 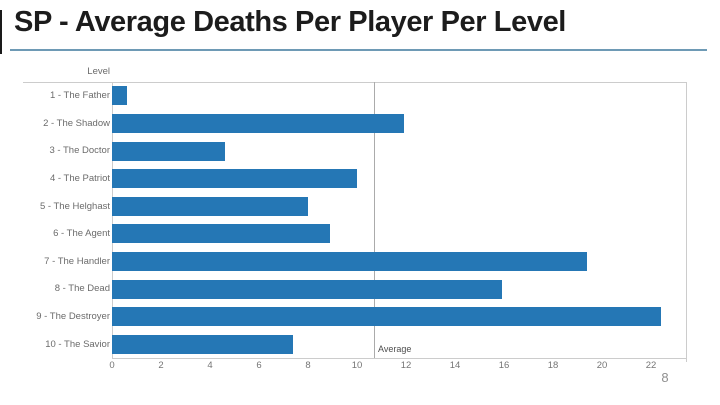 What do you see at coordinates (73, 317) in the screenshot?
I see `y-axis-label: 9 - The Destroyer` at bounding box center [73, 317].